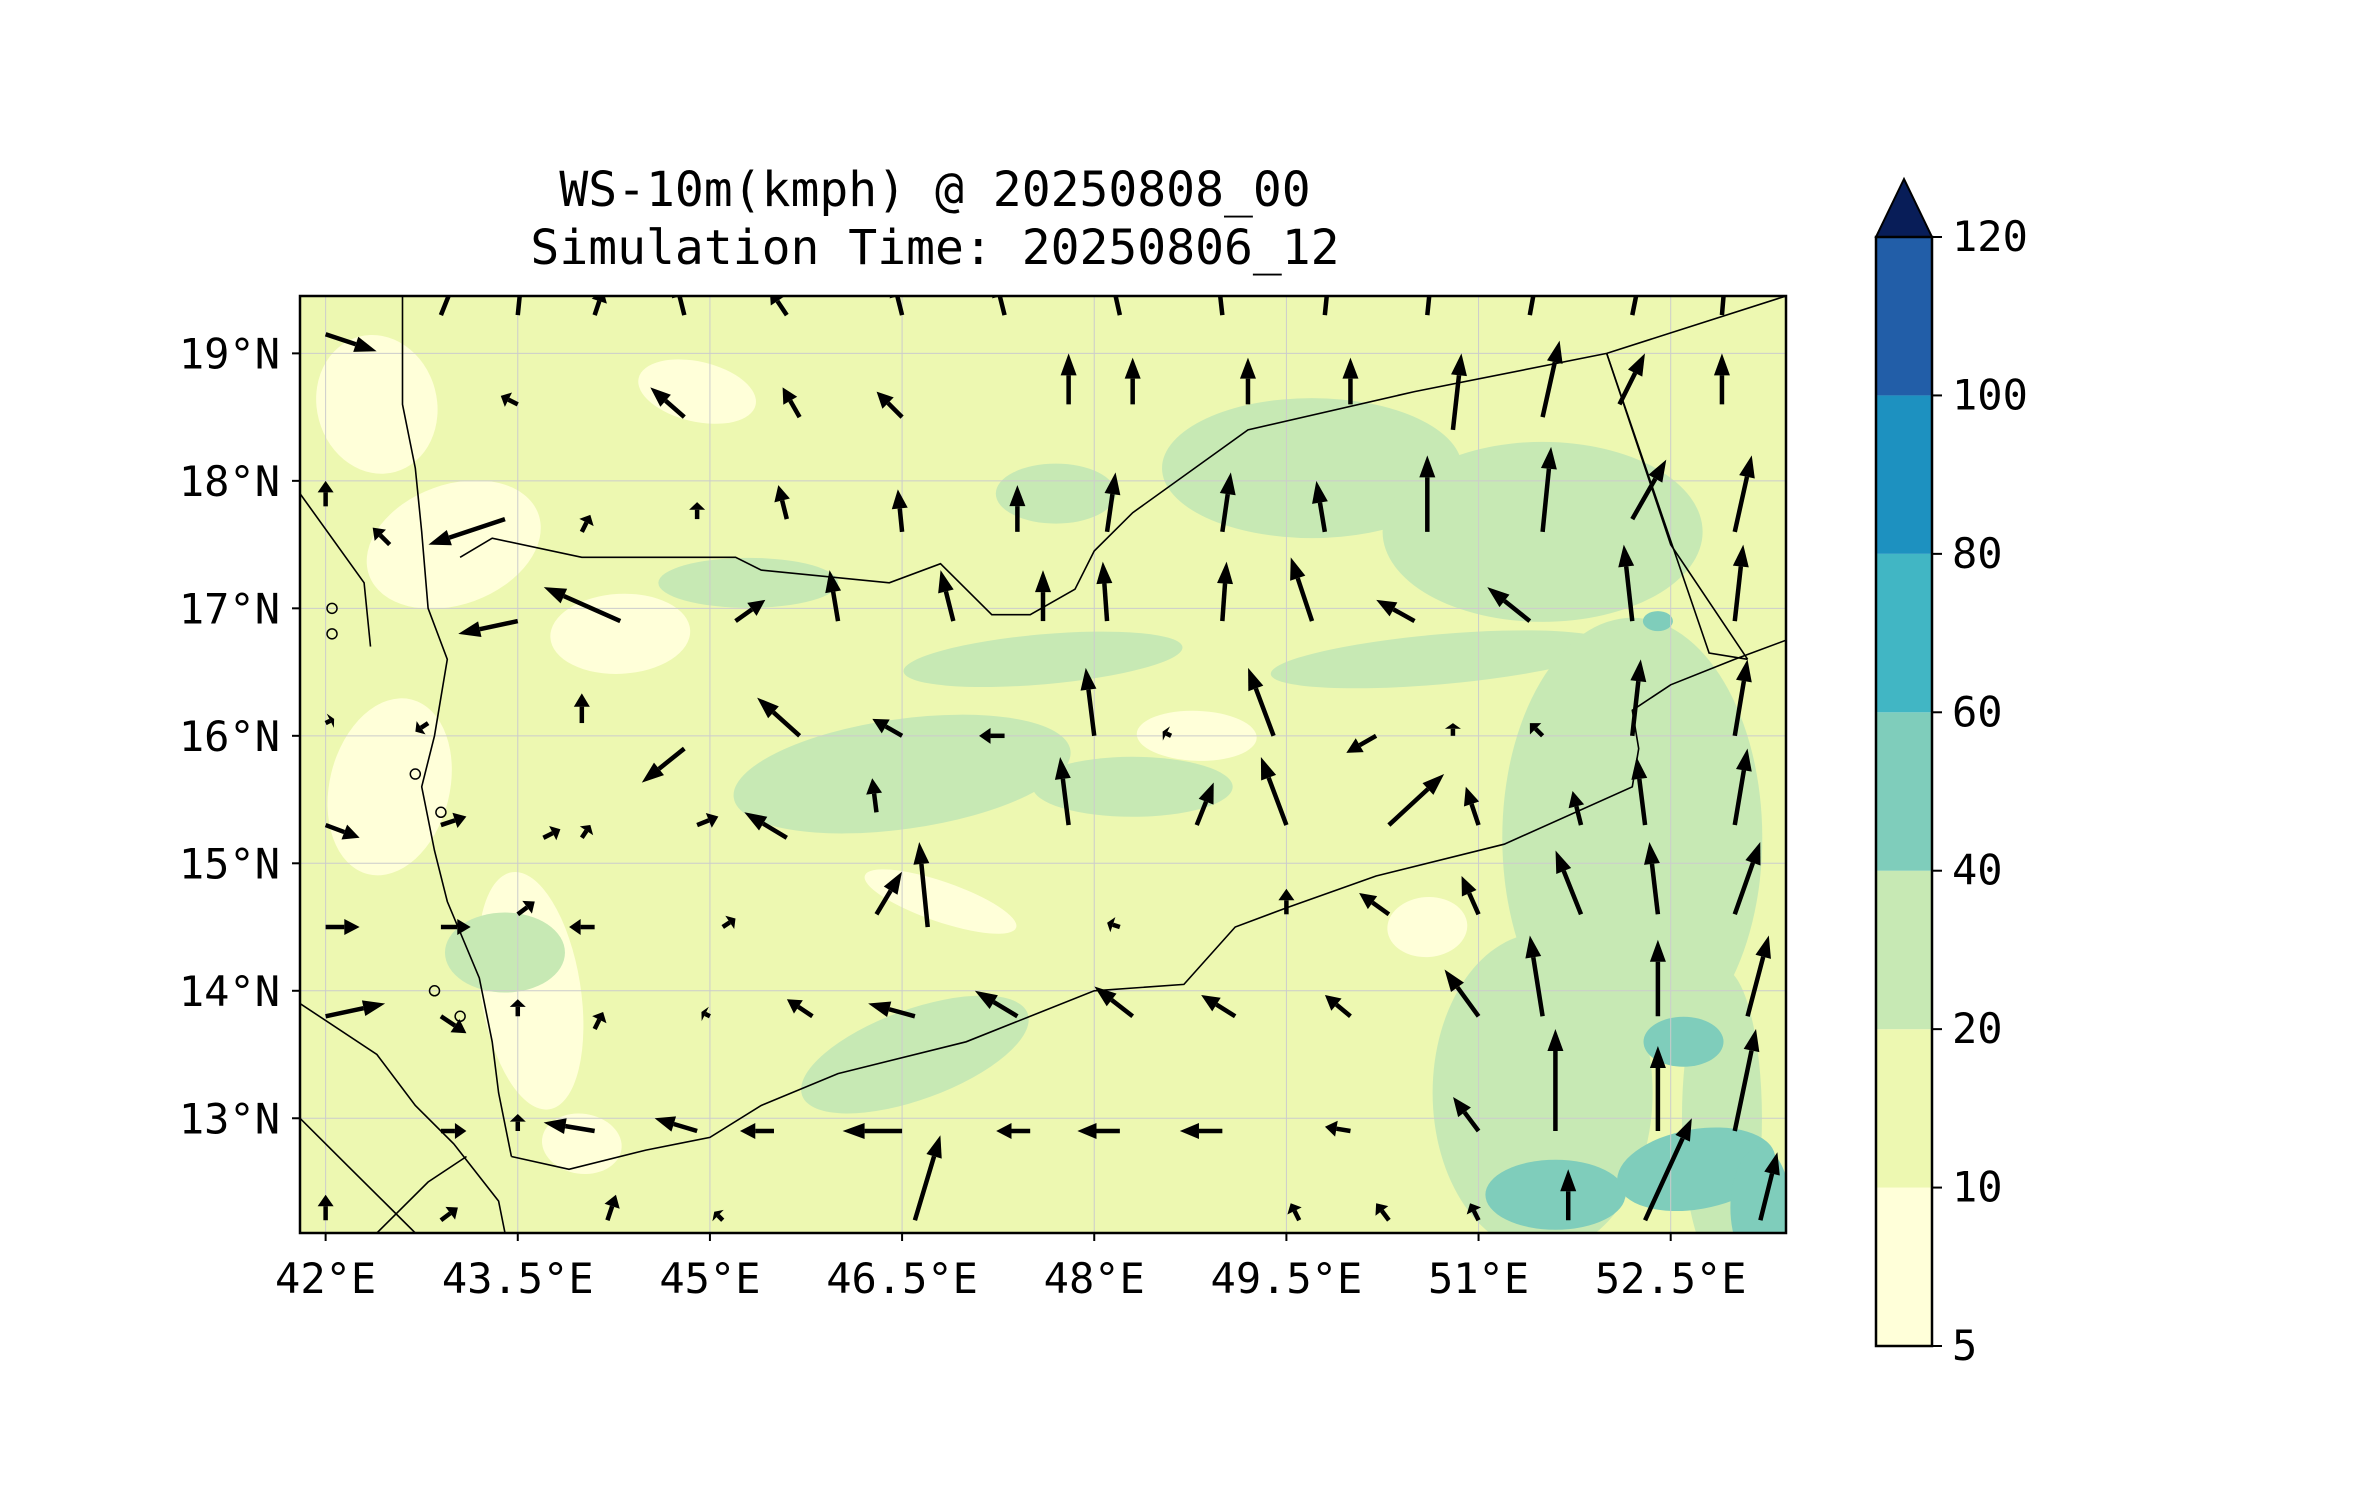  Describe the element at coordinates (1011, 1268) in the screenshot. I see `longitude-axis: 42°E 43.5°E 45°E 46.5°E 48°E 49.5°E 51°E 52.5°E` at that location.